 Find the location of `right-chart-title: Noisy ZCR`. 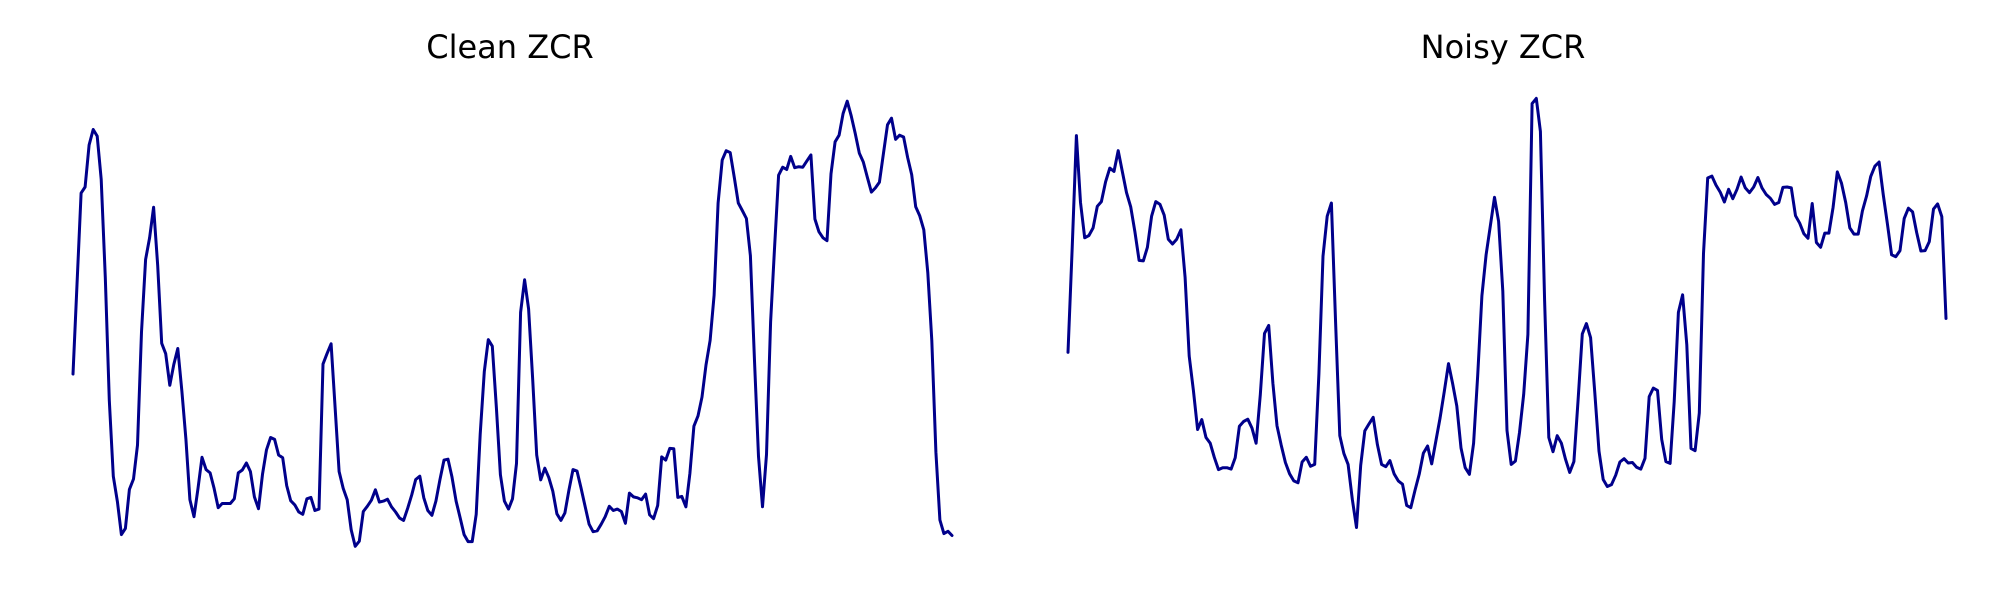

right-chart-title: Noisy ZCR is located at coordinates (1503, 47).